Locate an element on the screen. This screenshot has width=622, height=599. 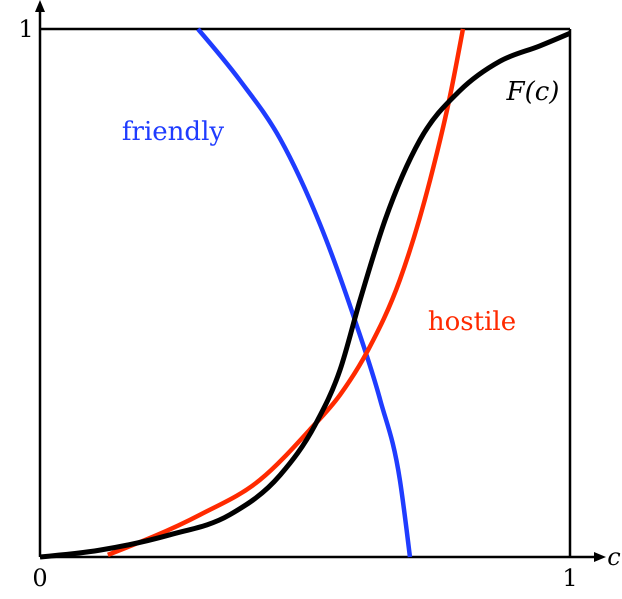
series-label: F(c) is located at coordinates (533, 92).